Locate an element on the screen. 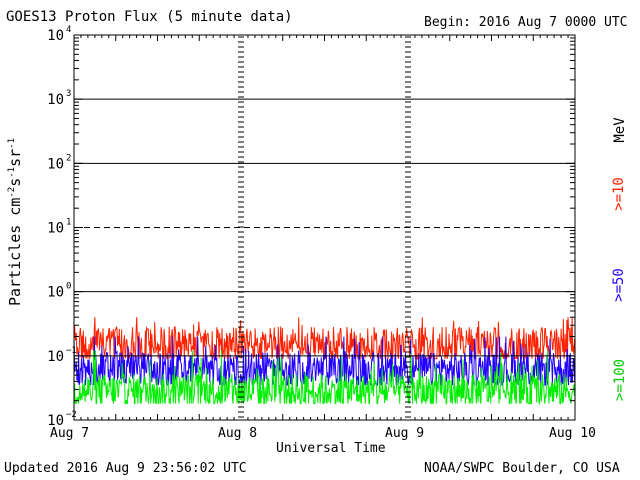 The image size is (640, 480). series-layer is located at coordinates (324, 361).